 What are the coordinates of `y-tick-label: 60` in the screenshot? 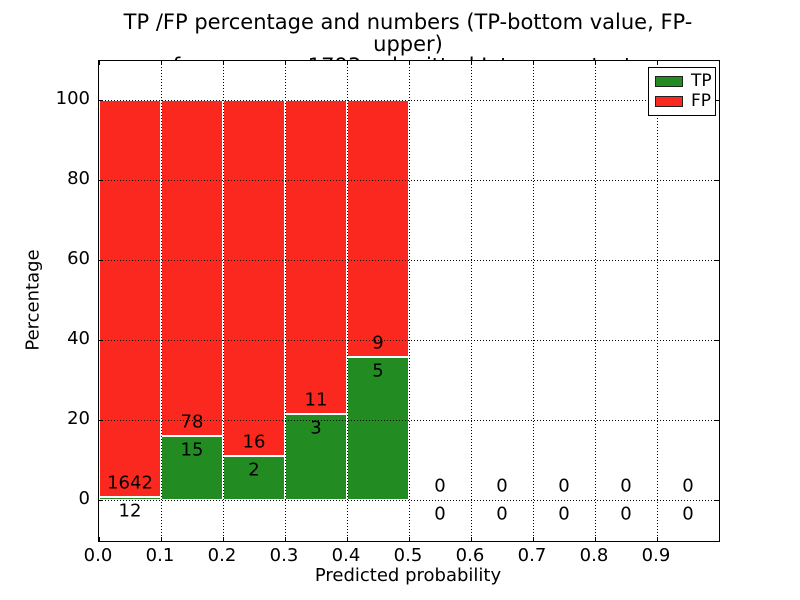 It's located at (78, 259).